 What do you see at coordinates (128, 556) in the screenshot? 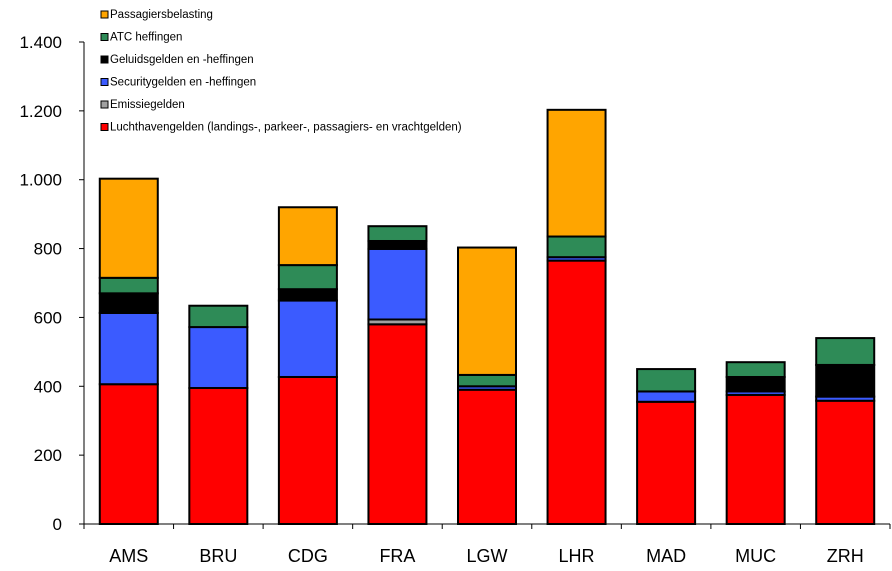
I see `x-tick-label: AMS` at bounding box center [128, 556].